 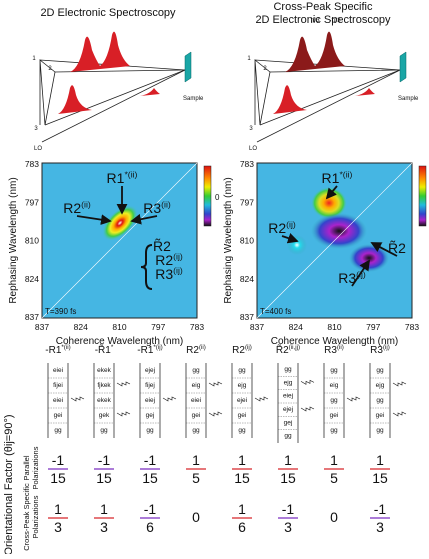 What do you see at coordinates (150, 527) in the screenshot?
I see `factor-den: 6` at bounding box center [150, 527].